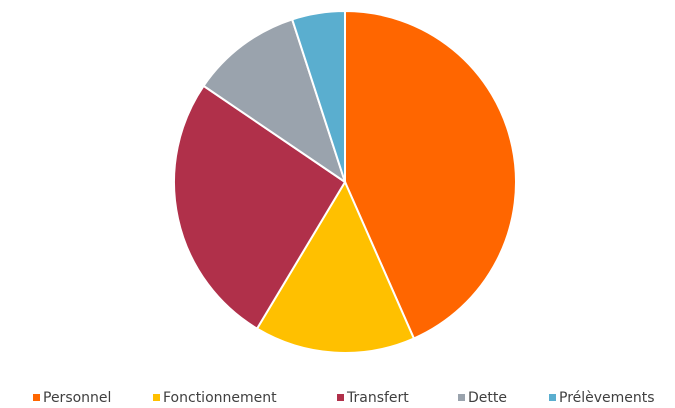 The image size is (675, 408). Describe the element at coordinates (377, 398) in the screenshot. I see `legend-label: Transfert` at that location.